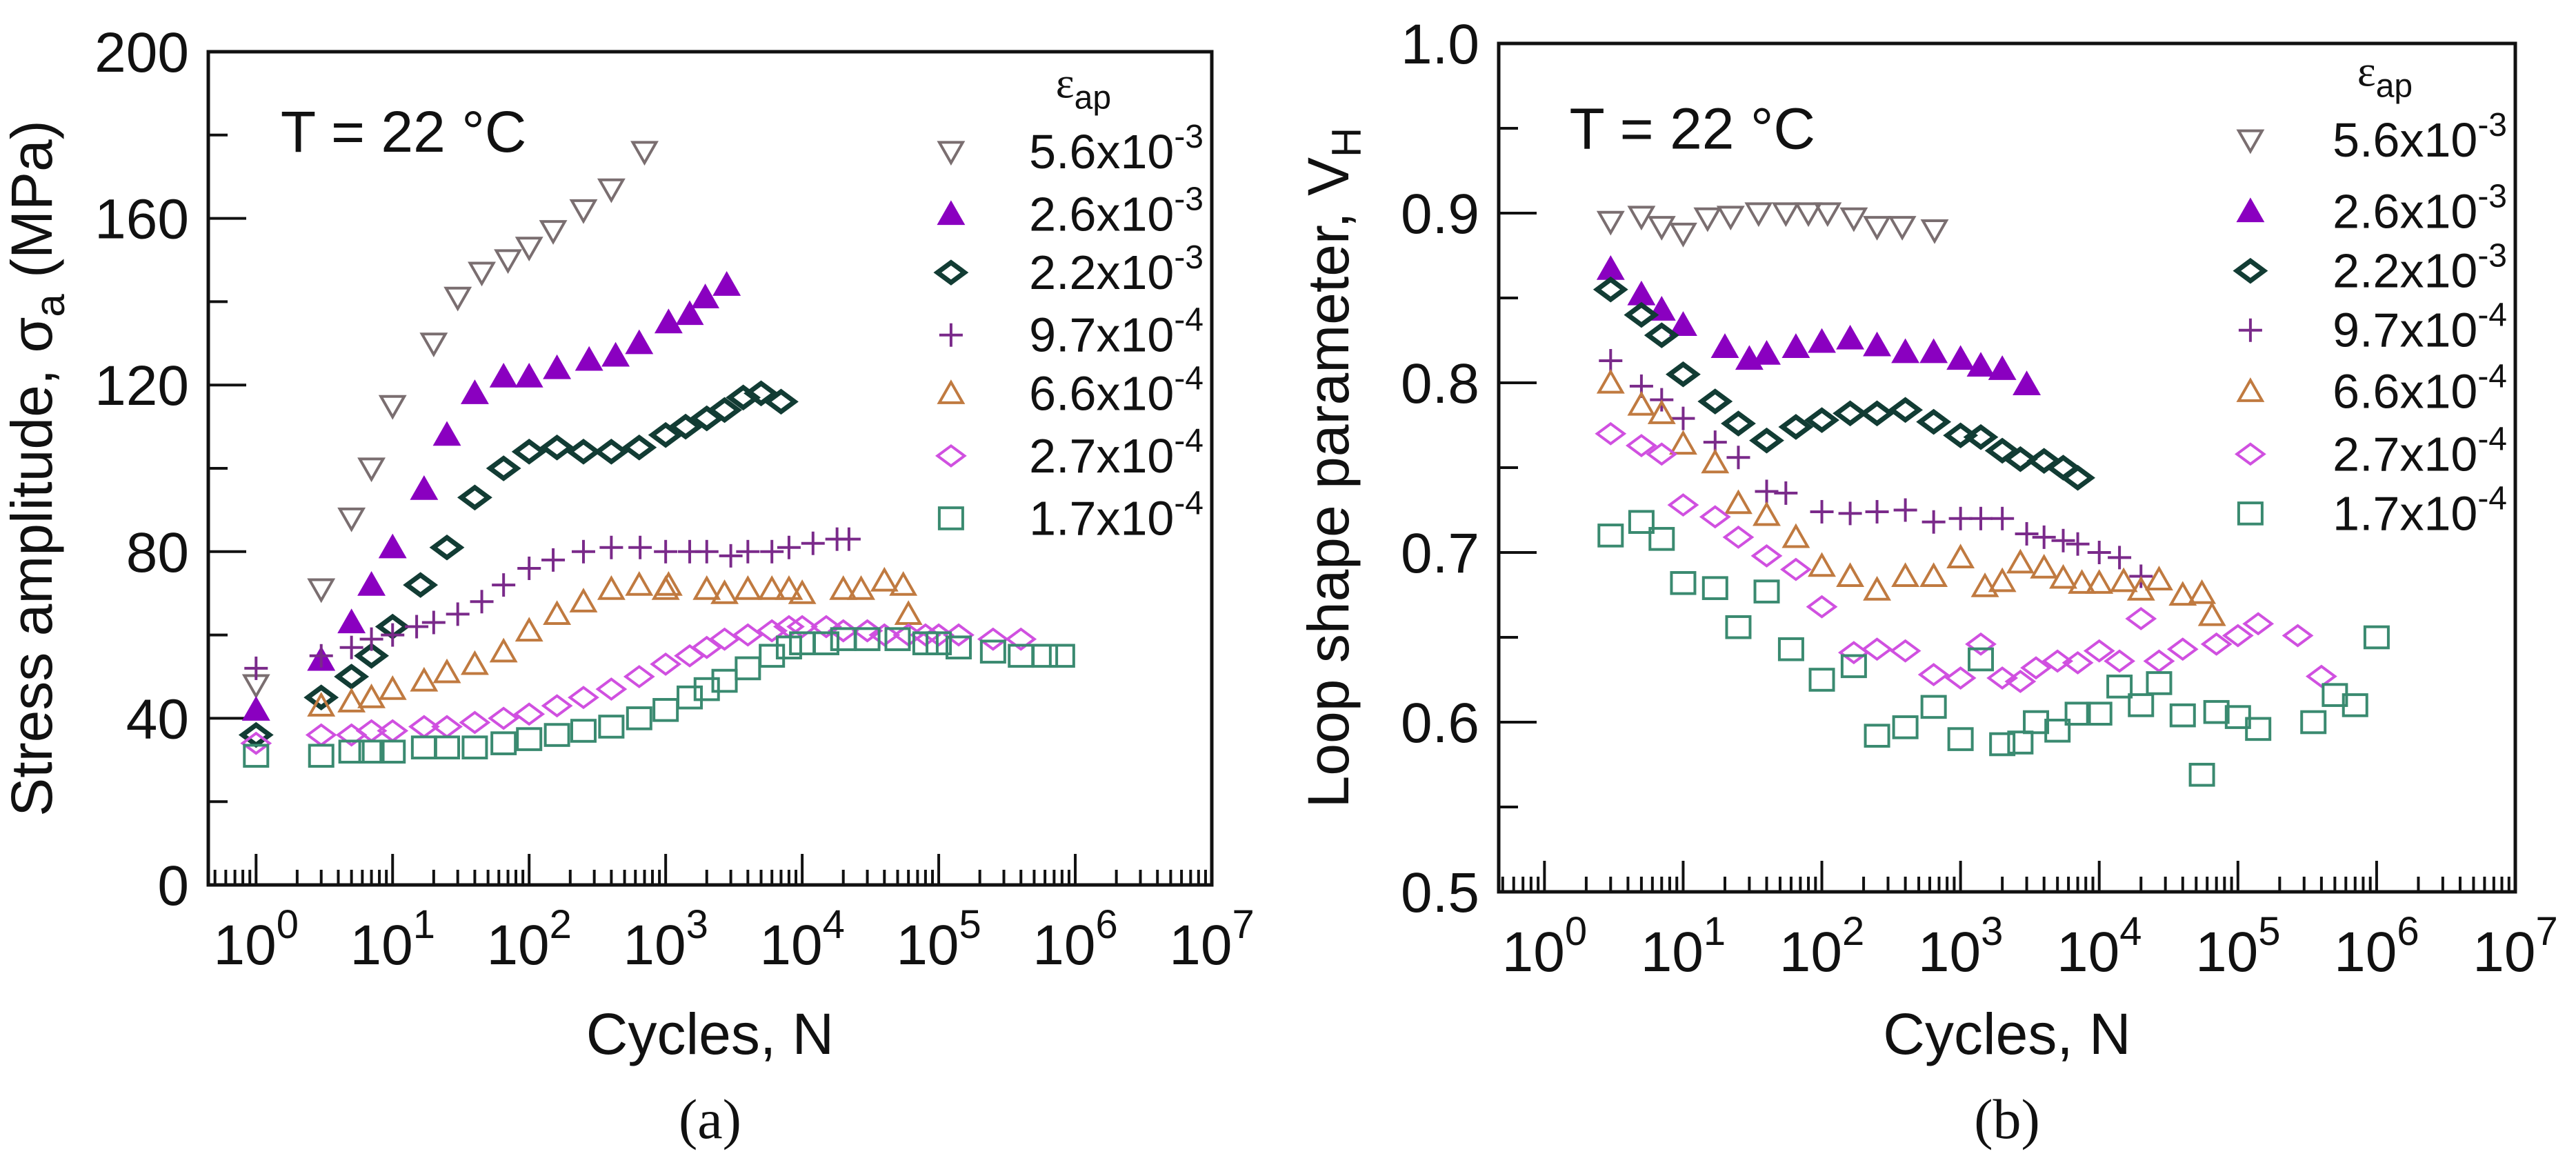 The width and height of the screenshot is (2576, 1156). What do you see at coordinates (1818, 325) in the screenshot?
I see `series-2.6x10e-3` at bounding box center [1818, 325].